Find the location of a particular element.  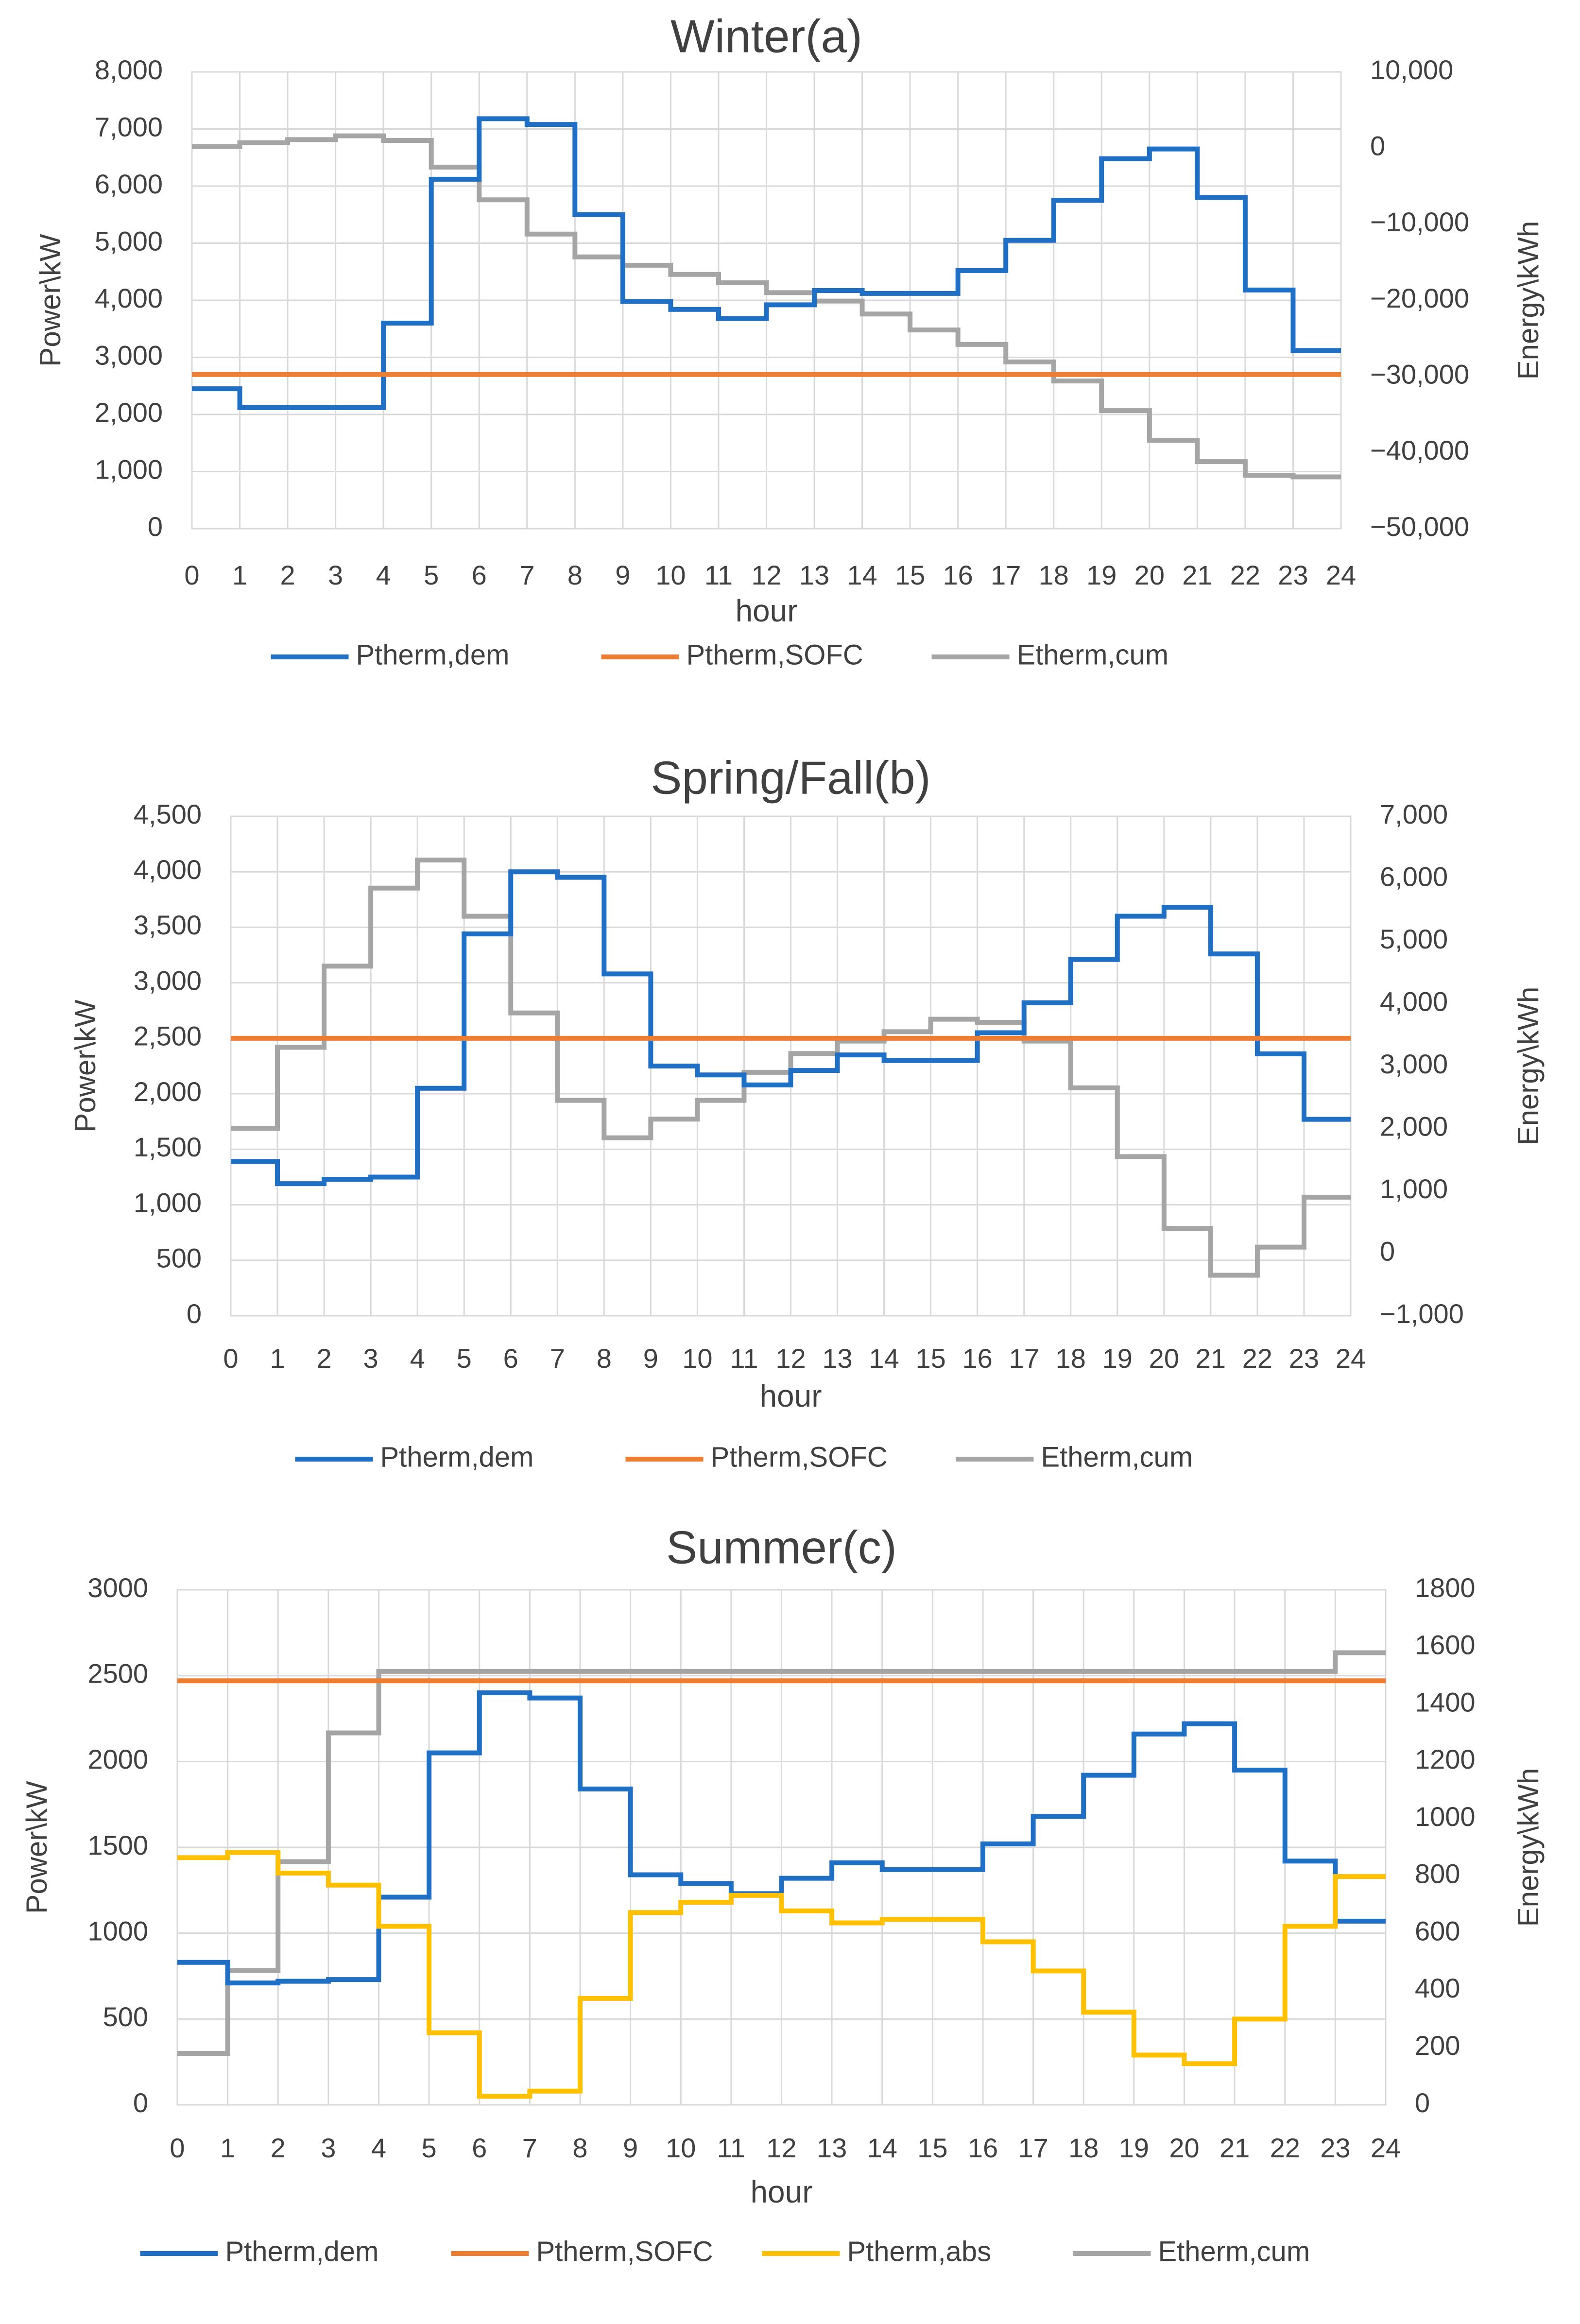

y2-tick-label: −30,000 is located at coordinates (1419, 374).